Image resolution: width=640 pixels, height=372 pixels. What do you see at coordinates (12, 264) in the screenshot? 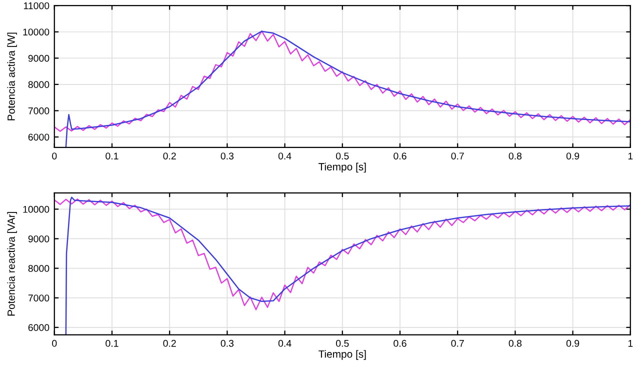
I see `y-axis-title: Potencia reactiva [VAr]` at bounding box center [12, 264].